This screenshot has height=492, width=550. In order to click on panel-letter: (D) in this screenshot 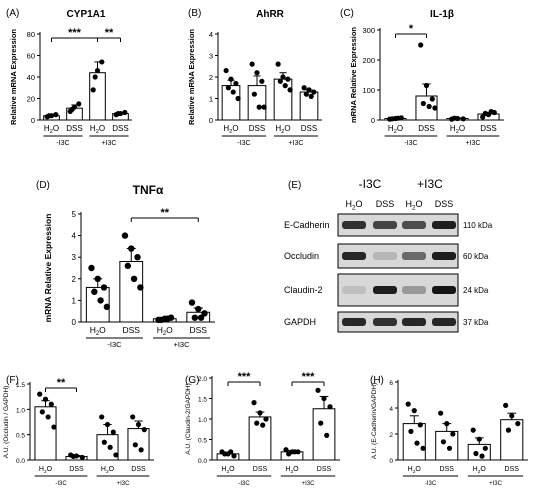, I will do `click(43, 185)`.